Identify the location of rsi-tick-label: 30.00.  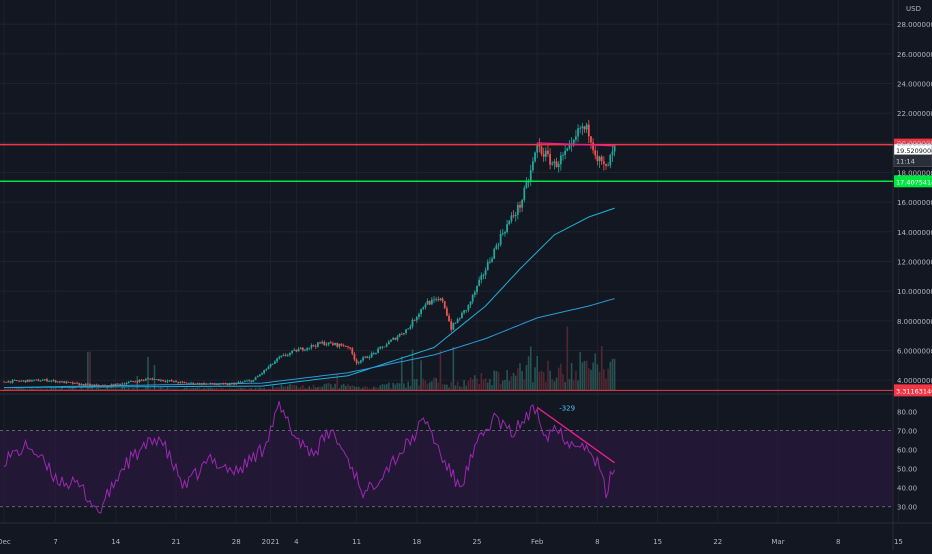
(907, 508).